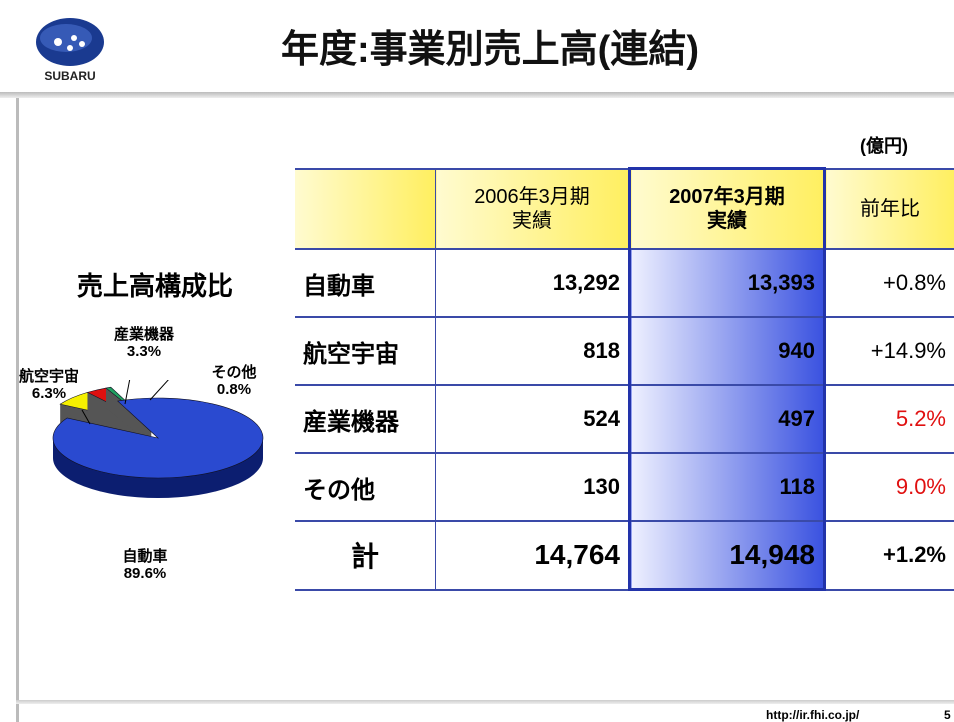  I want to click on row-head: 航空宇宙, so click(365, 351).